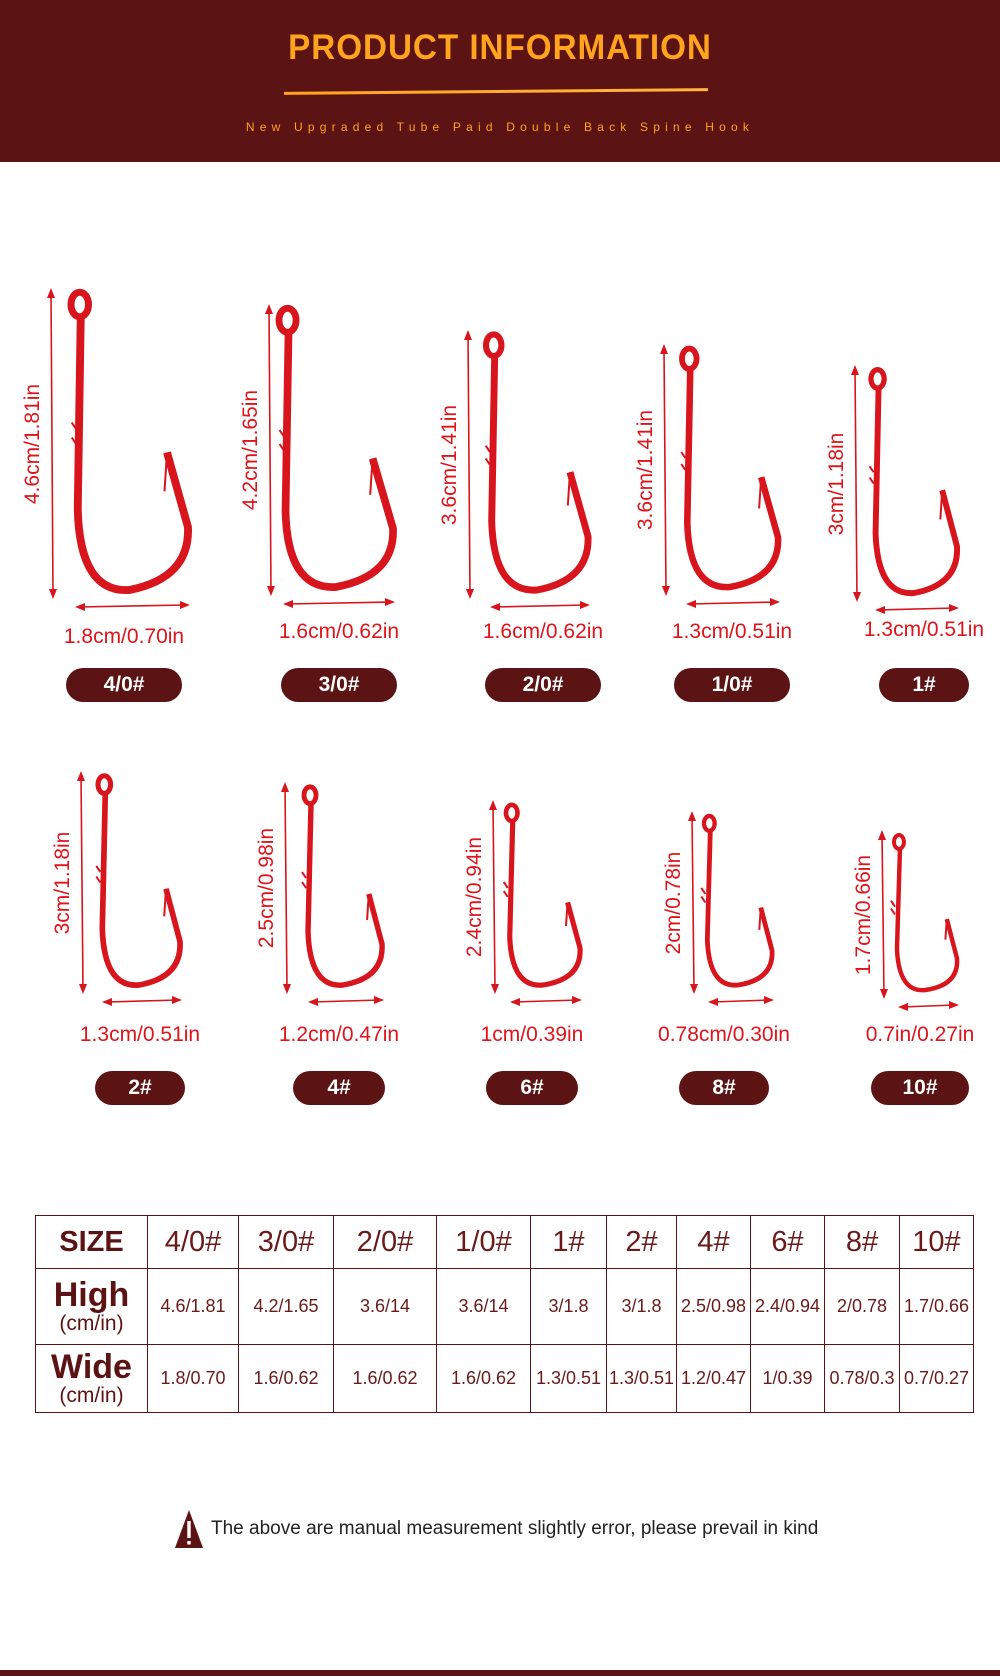  What do you see at coordinates (250, 450) in the screenshot?
I see `height-label: 4.2cm/1.65in` at bounding box center [250, 450].